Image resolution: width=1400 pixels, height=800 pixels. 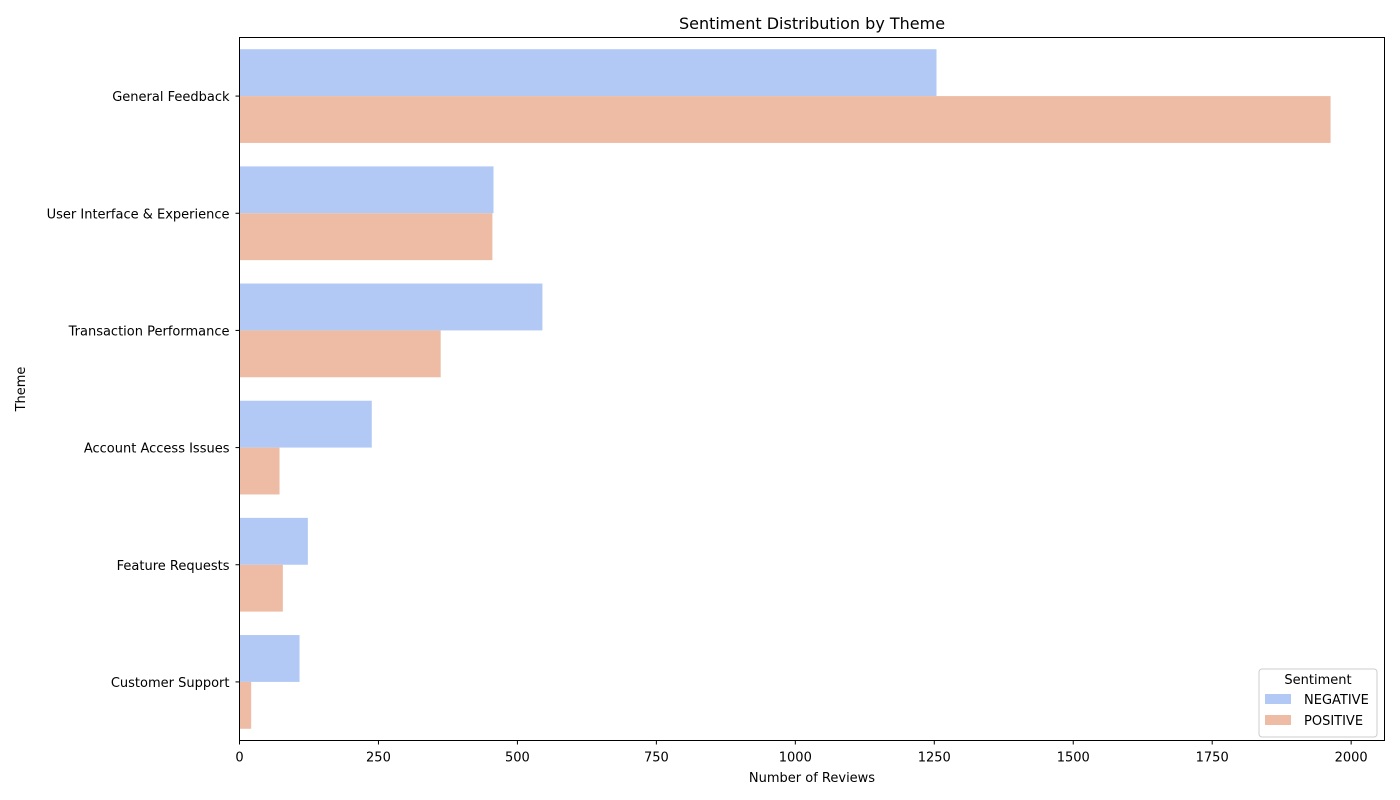 What do you see at coordinates (1073, 758) in the screenshot?
I see `x-tick-label: 1500` at bounding box center [1073, 758].